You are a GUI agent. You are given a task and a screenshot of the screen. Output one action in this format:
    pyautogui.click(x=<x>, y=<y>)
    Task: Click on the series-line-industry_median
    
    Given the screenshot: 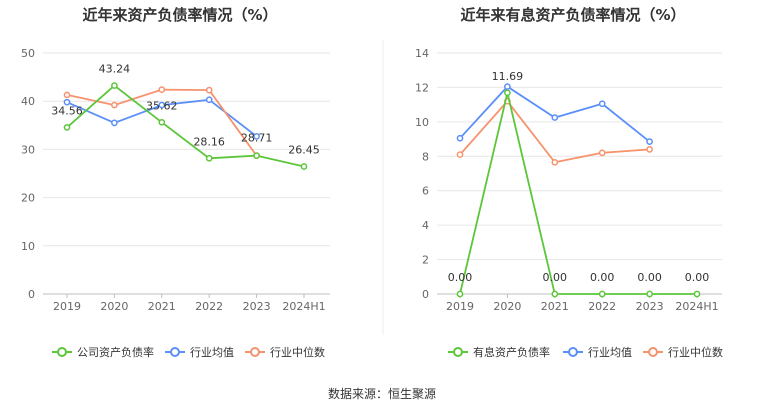 What is the action you would take?
    pyautogui.click(x=554, y=131)
    